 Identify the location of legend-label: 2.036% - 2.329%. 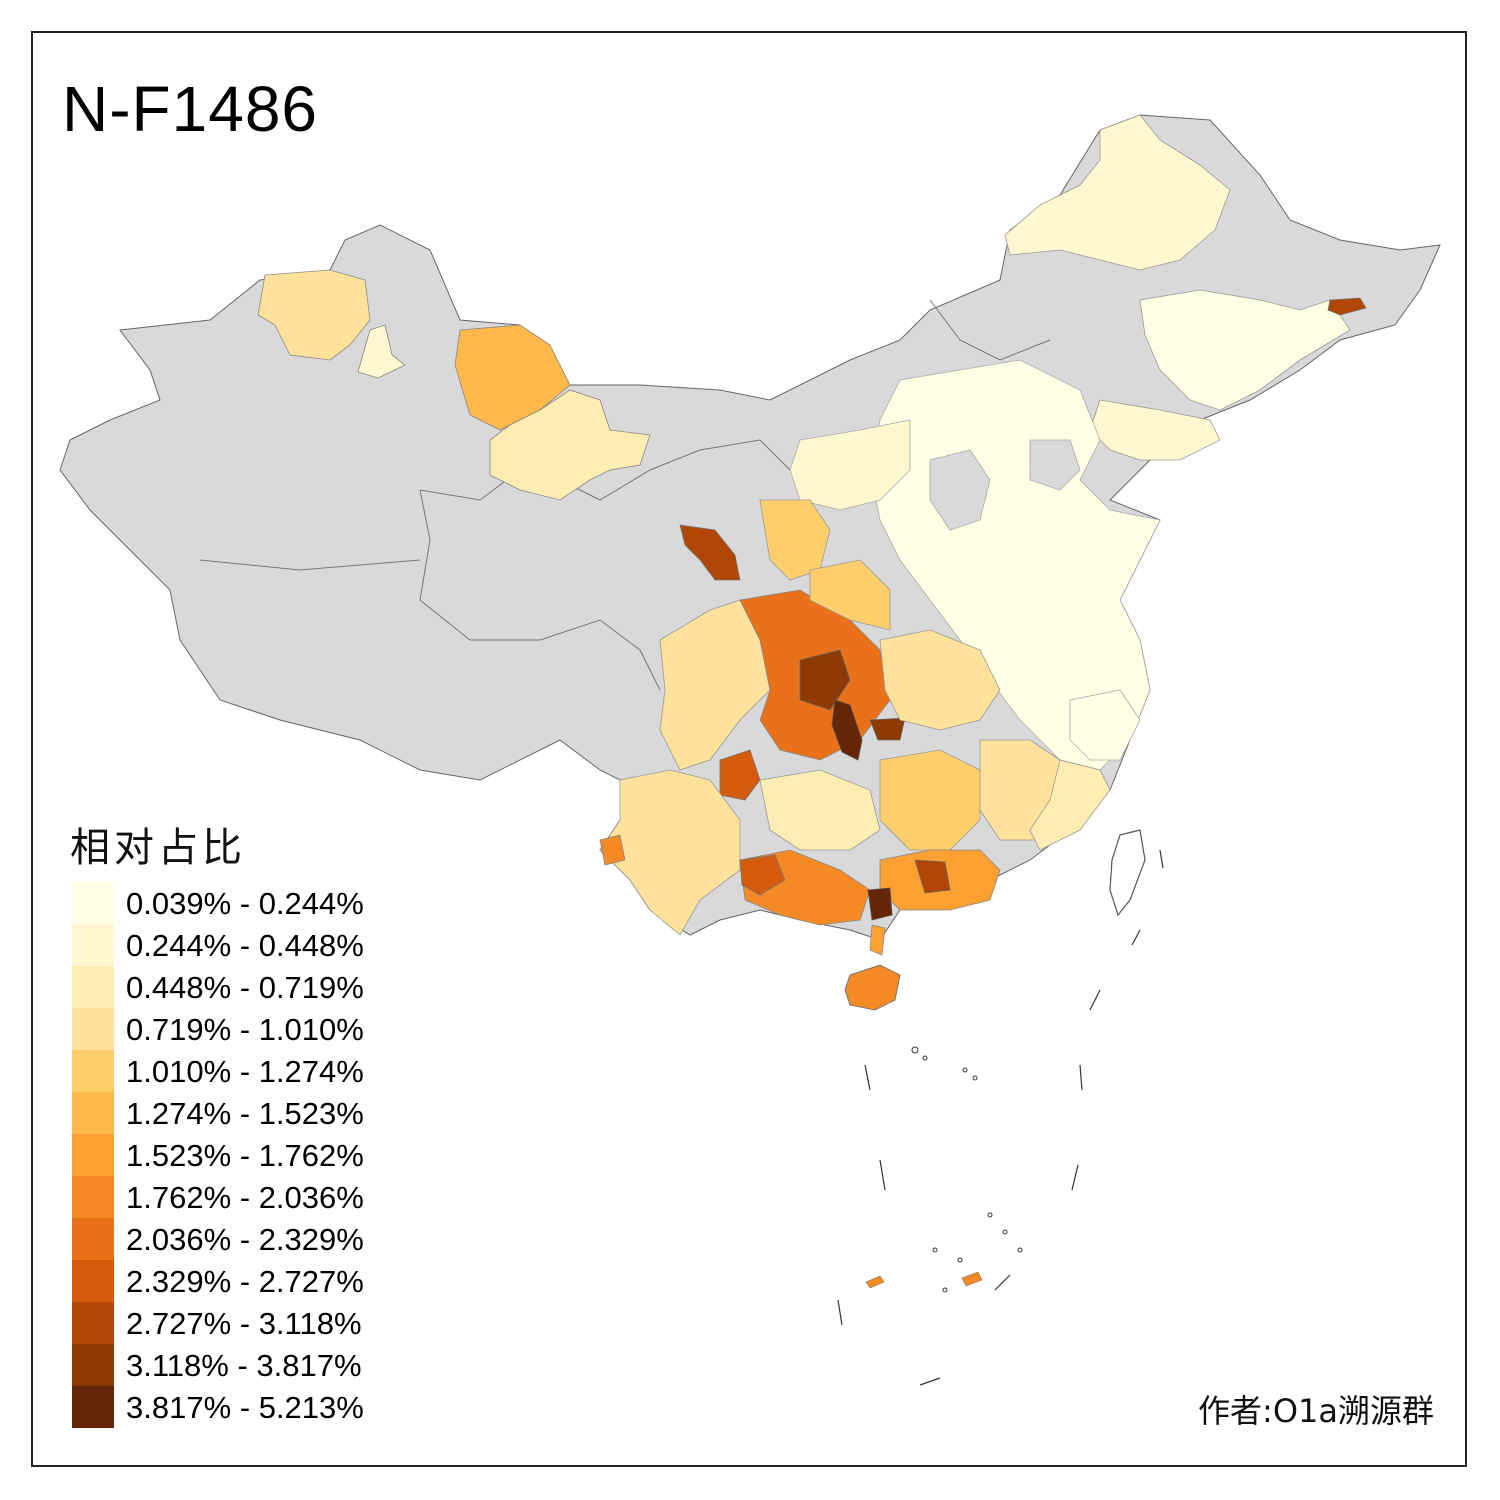
(245, 1239).